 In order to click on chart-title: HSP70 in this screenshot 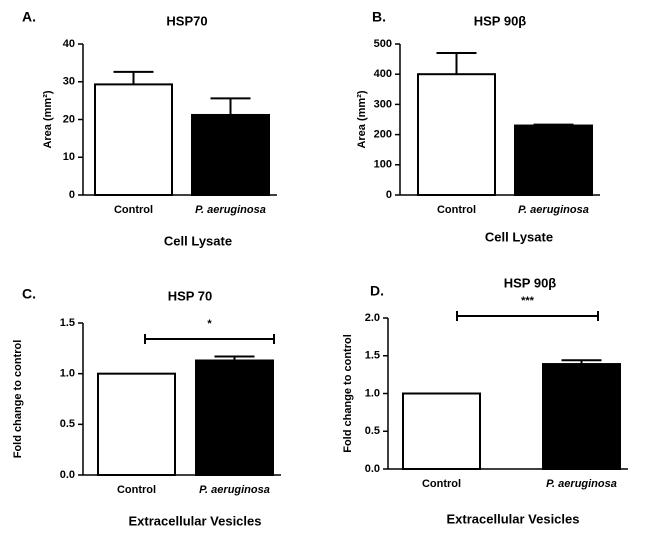, I will do `click(186, 20)`.